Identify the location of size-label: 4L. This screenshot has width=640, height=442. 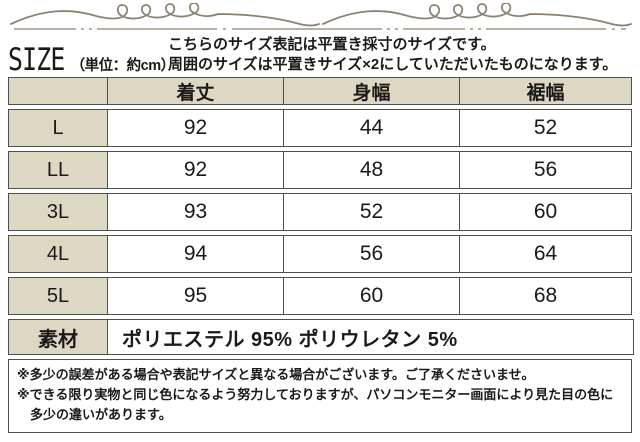
(58, 254).